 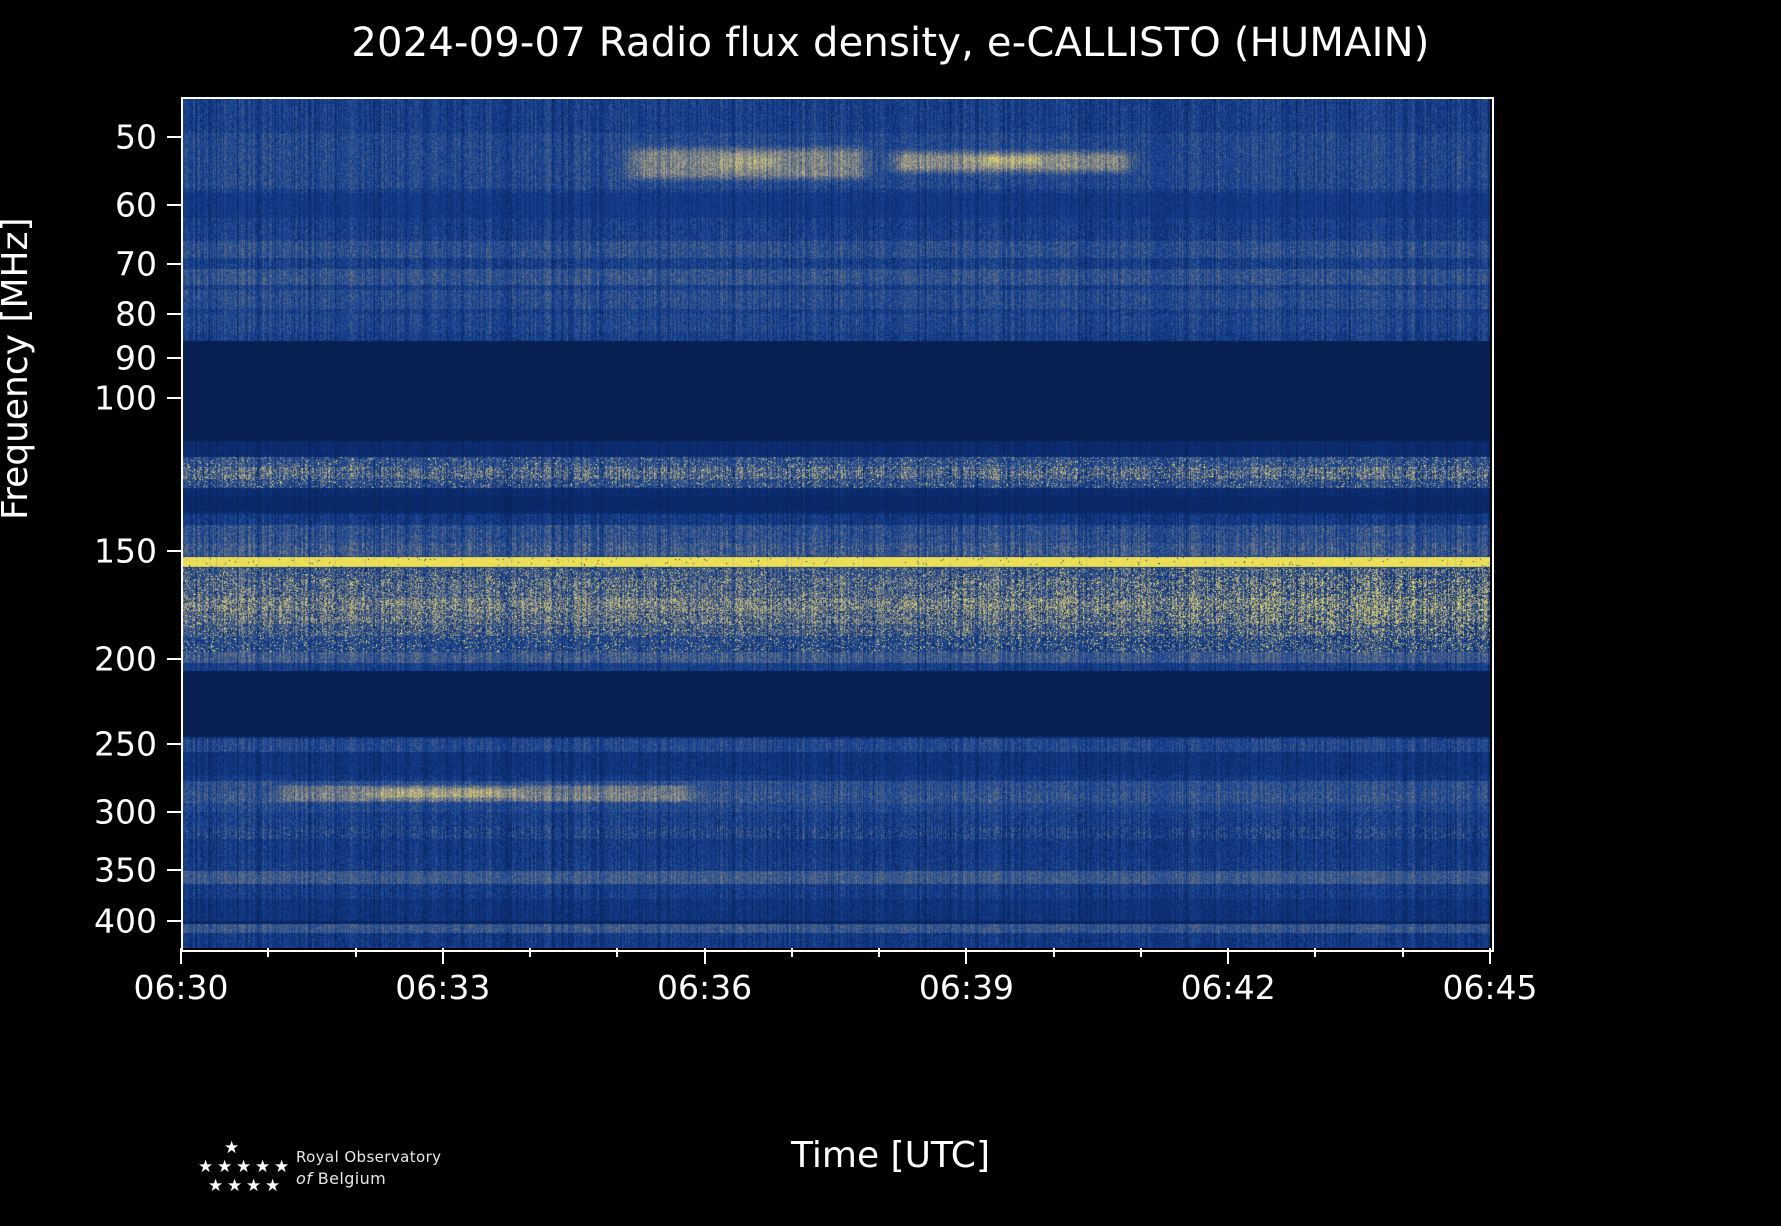 What do you see at coordinates (181, 987) in the screenshot?
I see `x-tick-label-06-30: 06:30` at bounding box center [181, 987].